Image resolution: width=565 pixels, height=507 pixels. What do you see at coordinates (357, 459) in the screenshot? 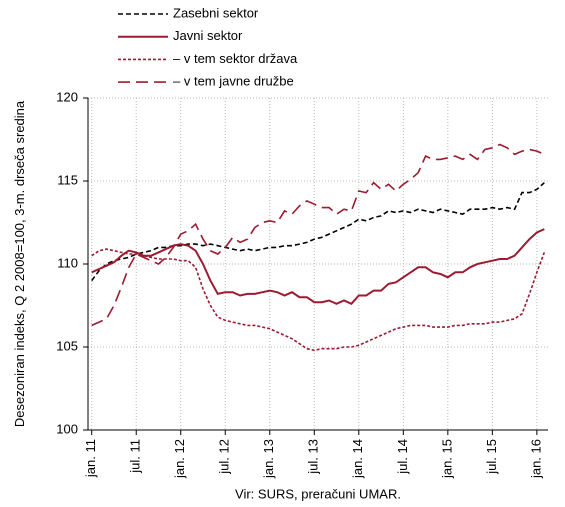
I see `x-tick-label: jan. 14` at bounding box center [357, 459].